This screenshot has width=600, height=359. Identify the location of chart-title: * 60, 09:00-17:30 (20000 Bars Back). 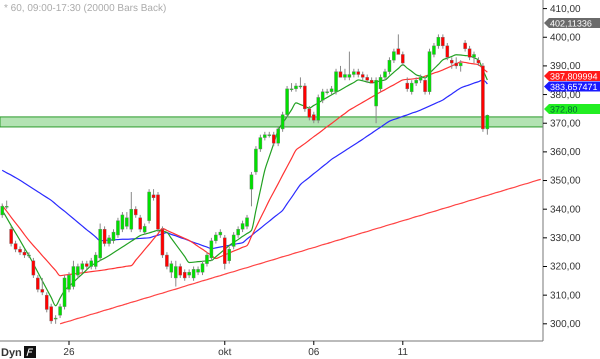
(85, 8).